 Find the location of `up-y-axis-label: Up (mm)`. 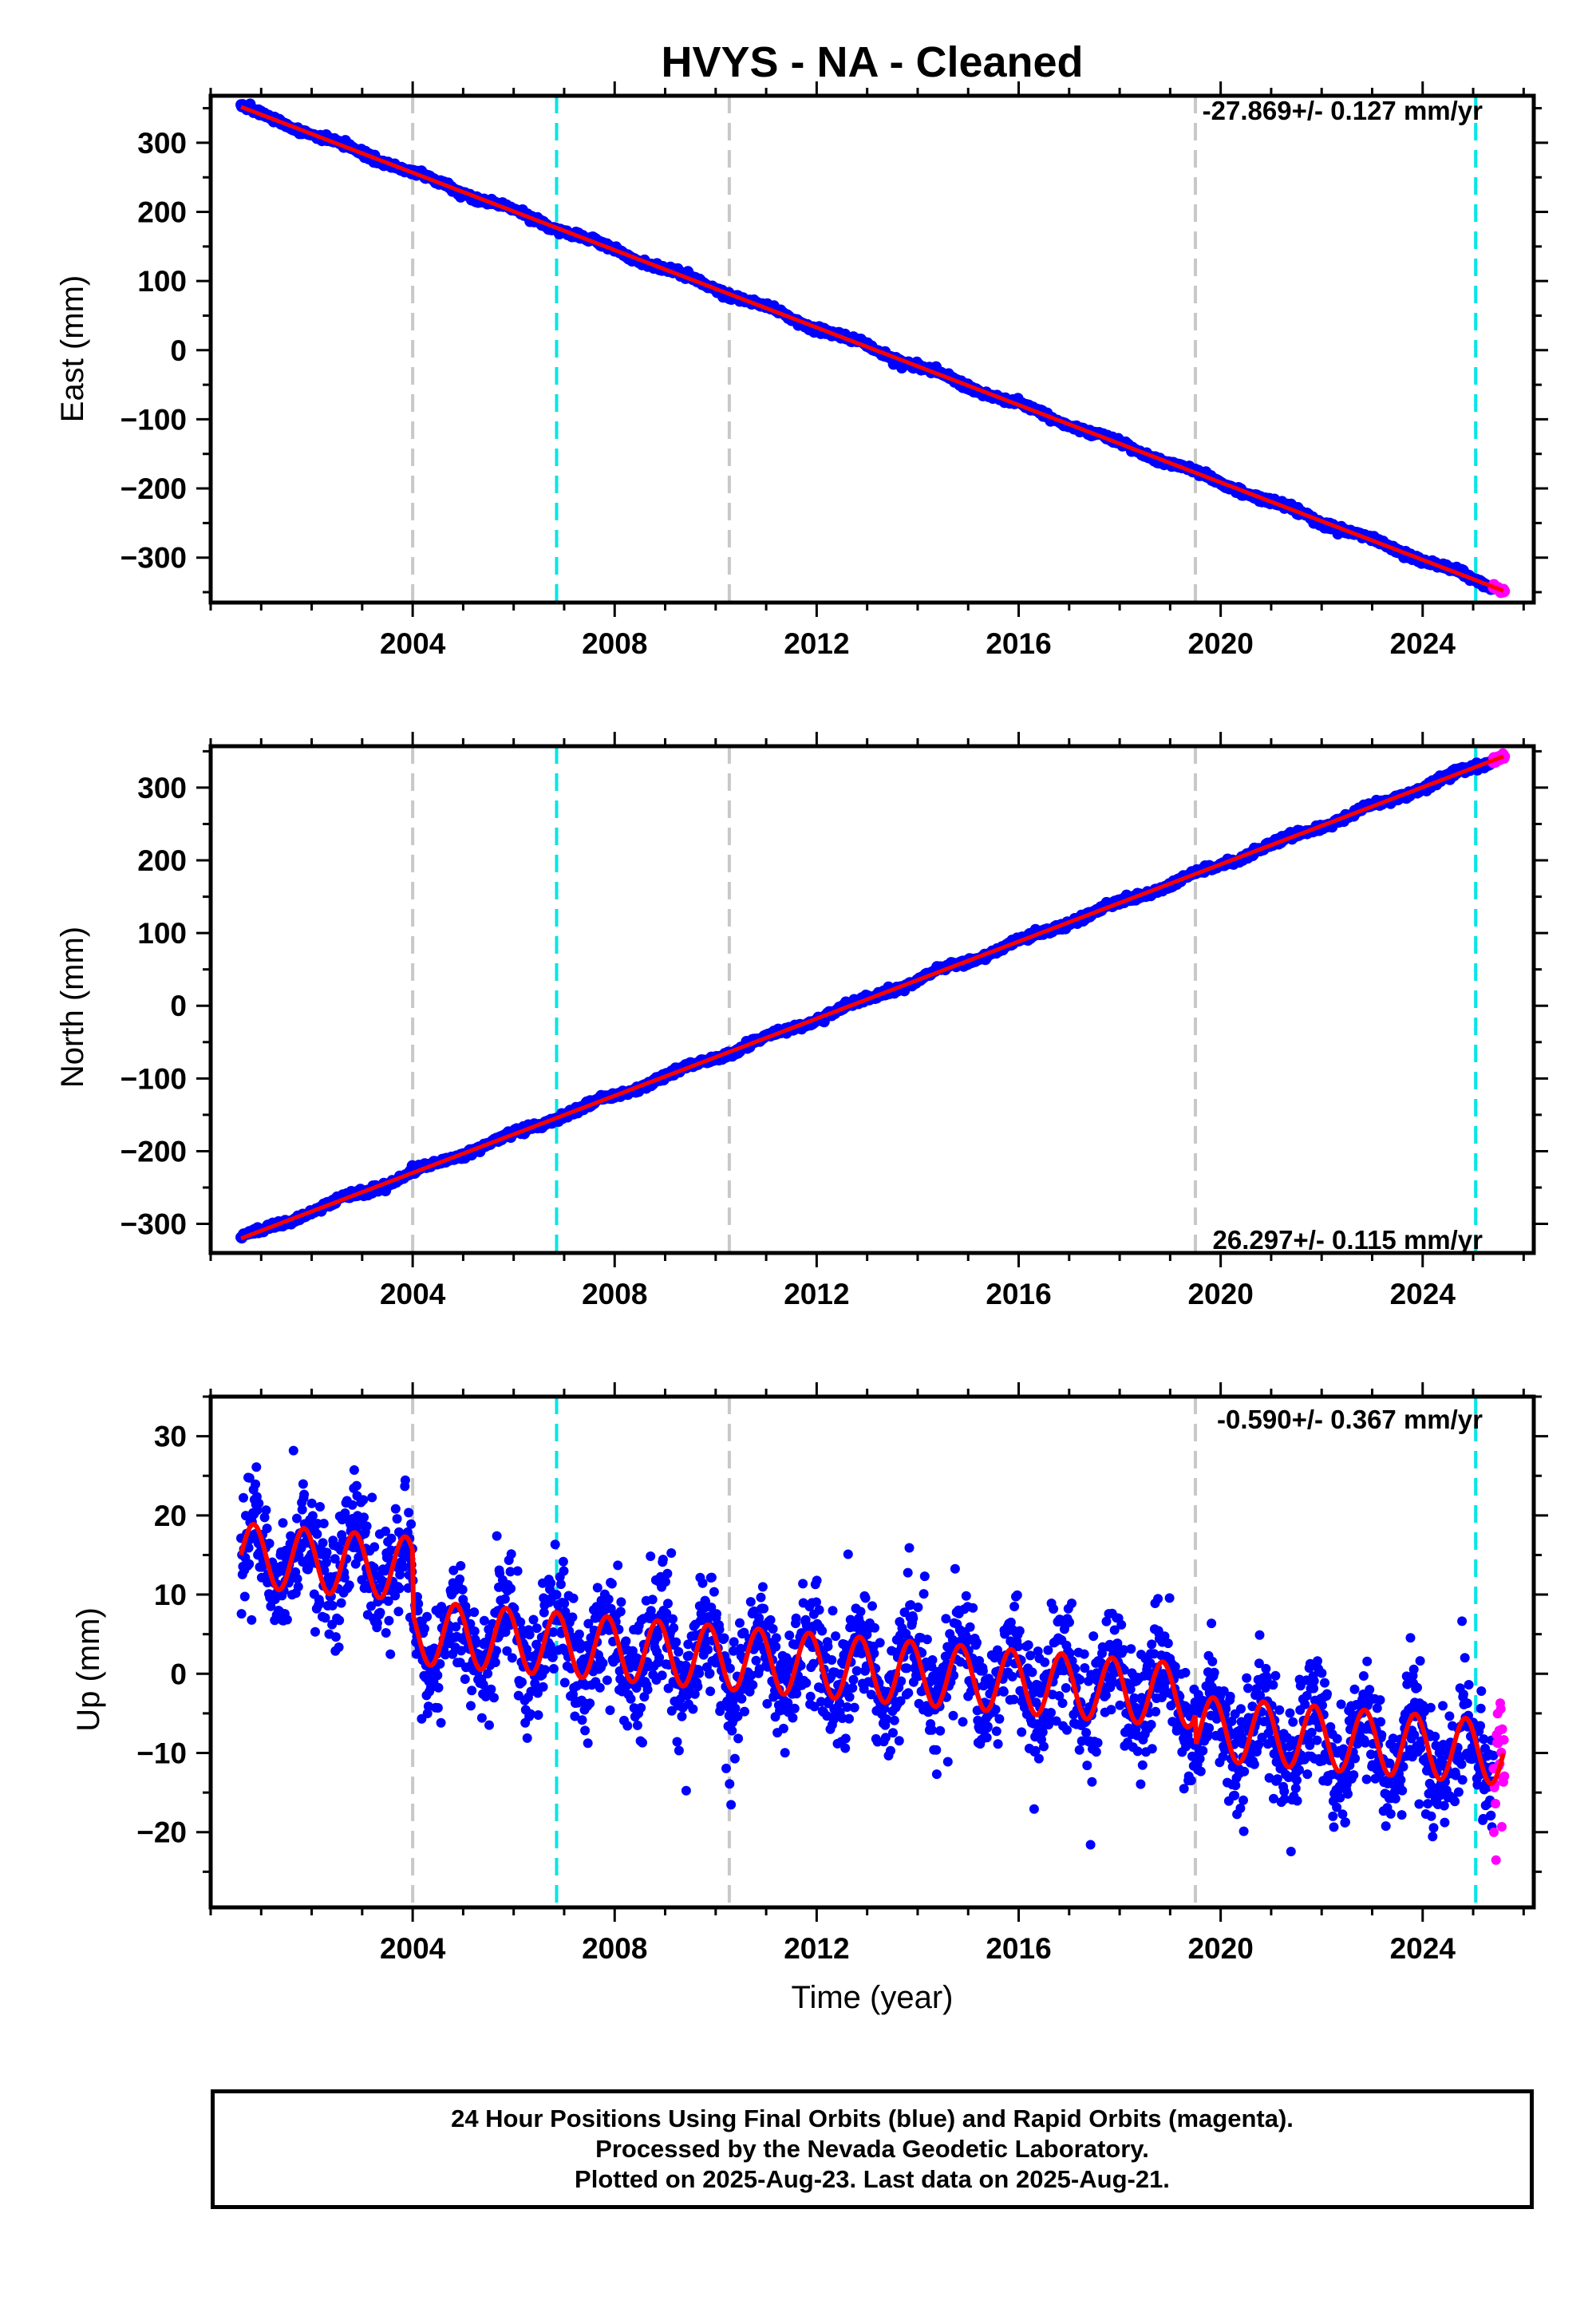

up-y-axis-label: Up (mm) is located at coordinates (88, 1669).